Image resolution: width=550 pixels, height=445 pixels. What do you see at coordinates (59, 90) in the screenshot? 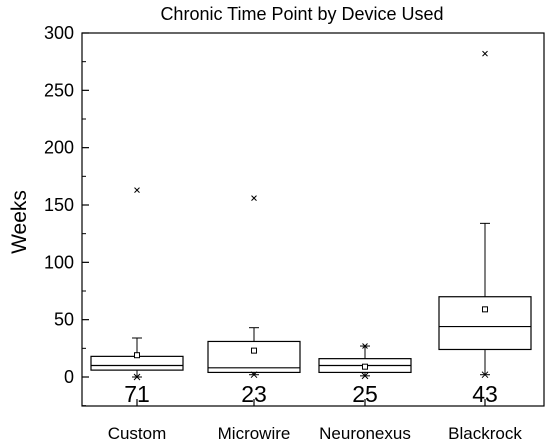
I see `y-tick-label: 250` at bounding box center [59, 90].